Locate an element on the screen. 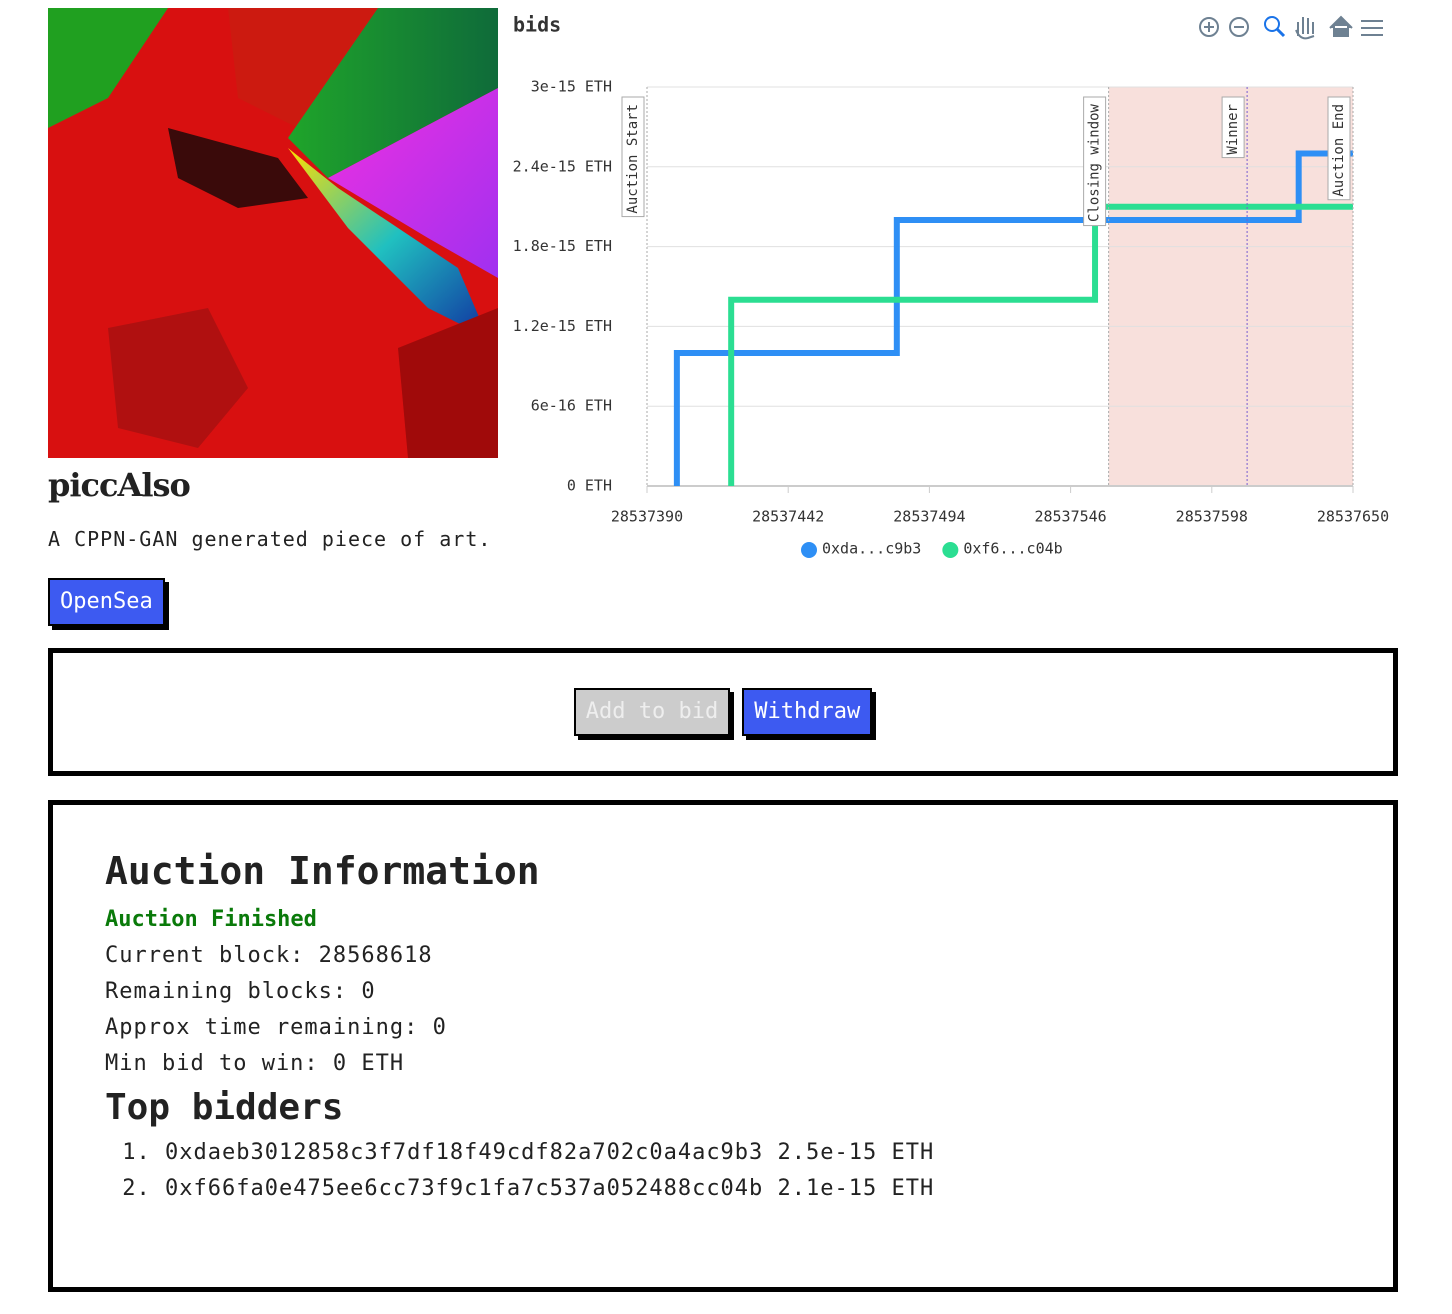 Image resolution: width=1452 pixels, height=1314 pixels. x-tick-label: 28537442 is located at coordinates (788, 517).